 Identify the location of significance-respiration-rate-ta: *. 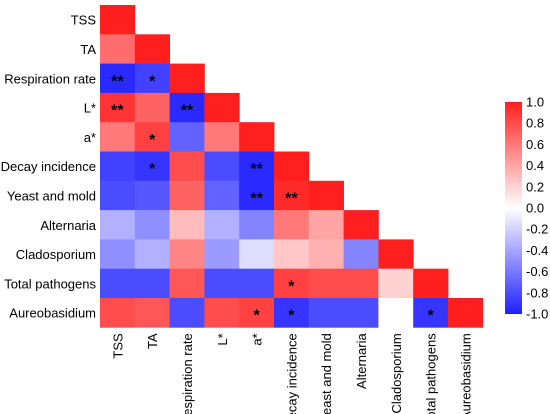
(152, 81).